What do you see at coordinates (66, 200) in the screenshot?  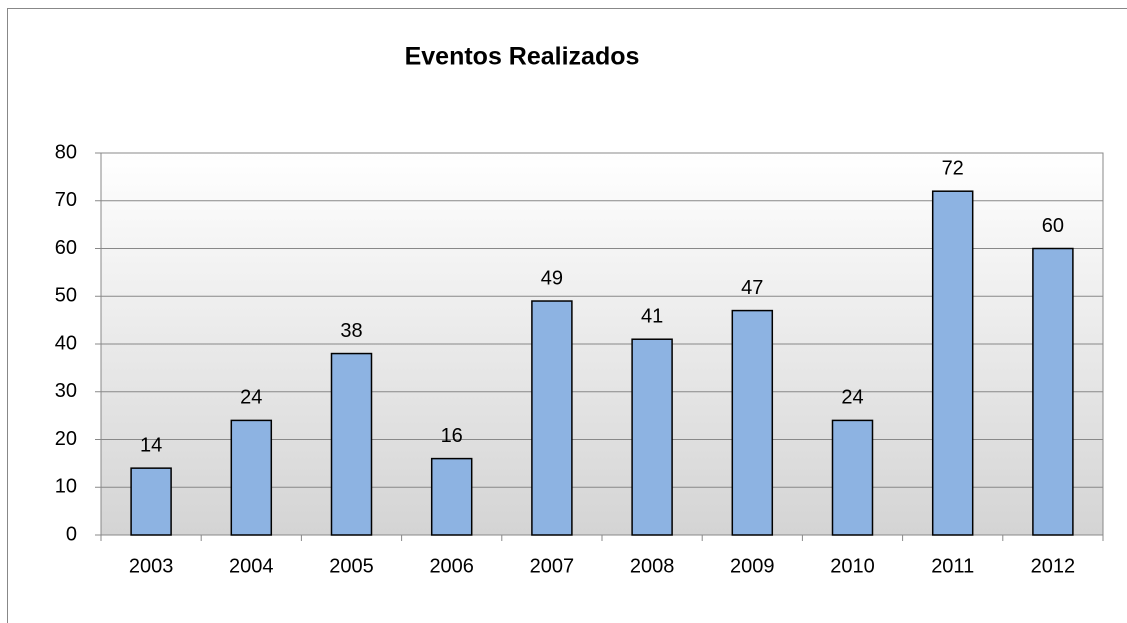 I see `y-tick-label: 70` at bounding box center [66, 200].